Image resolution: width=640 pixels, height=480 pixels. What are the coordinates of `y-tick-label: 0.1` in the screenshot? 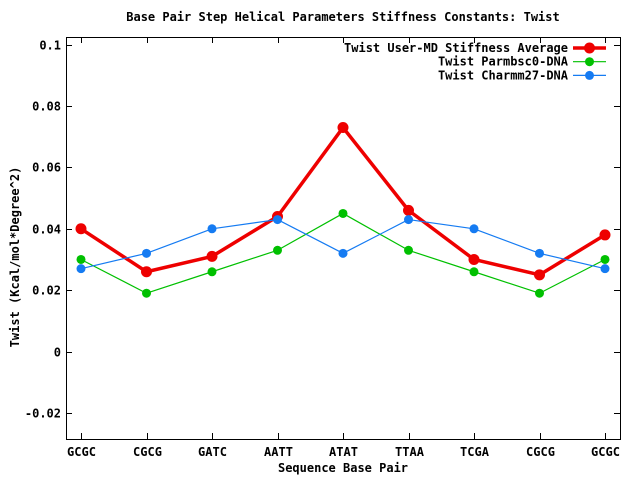 It's located at (50, 46).